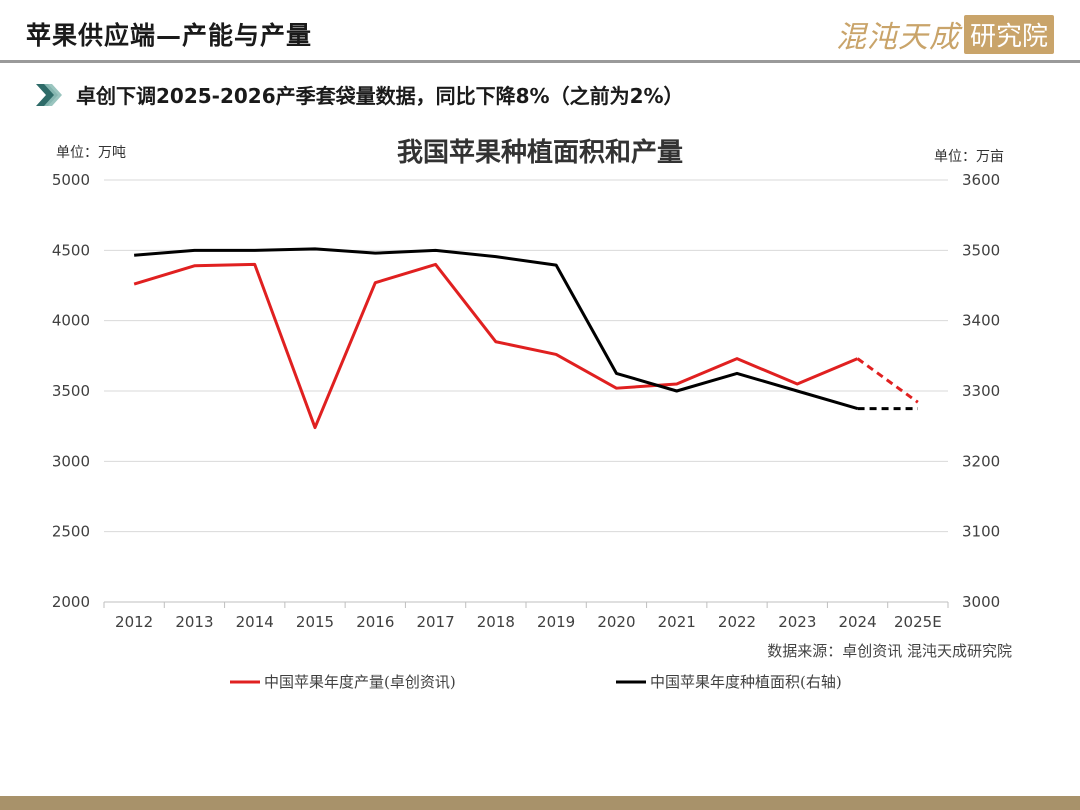 The width and height of the screenshot is (1080, 810). Describe the element at coordinates (897, 37) in the screenshot. I see `logo-text: 混沌天成` at that location.